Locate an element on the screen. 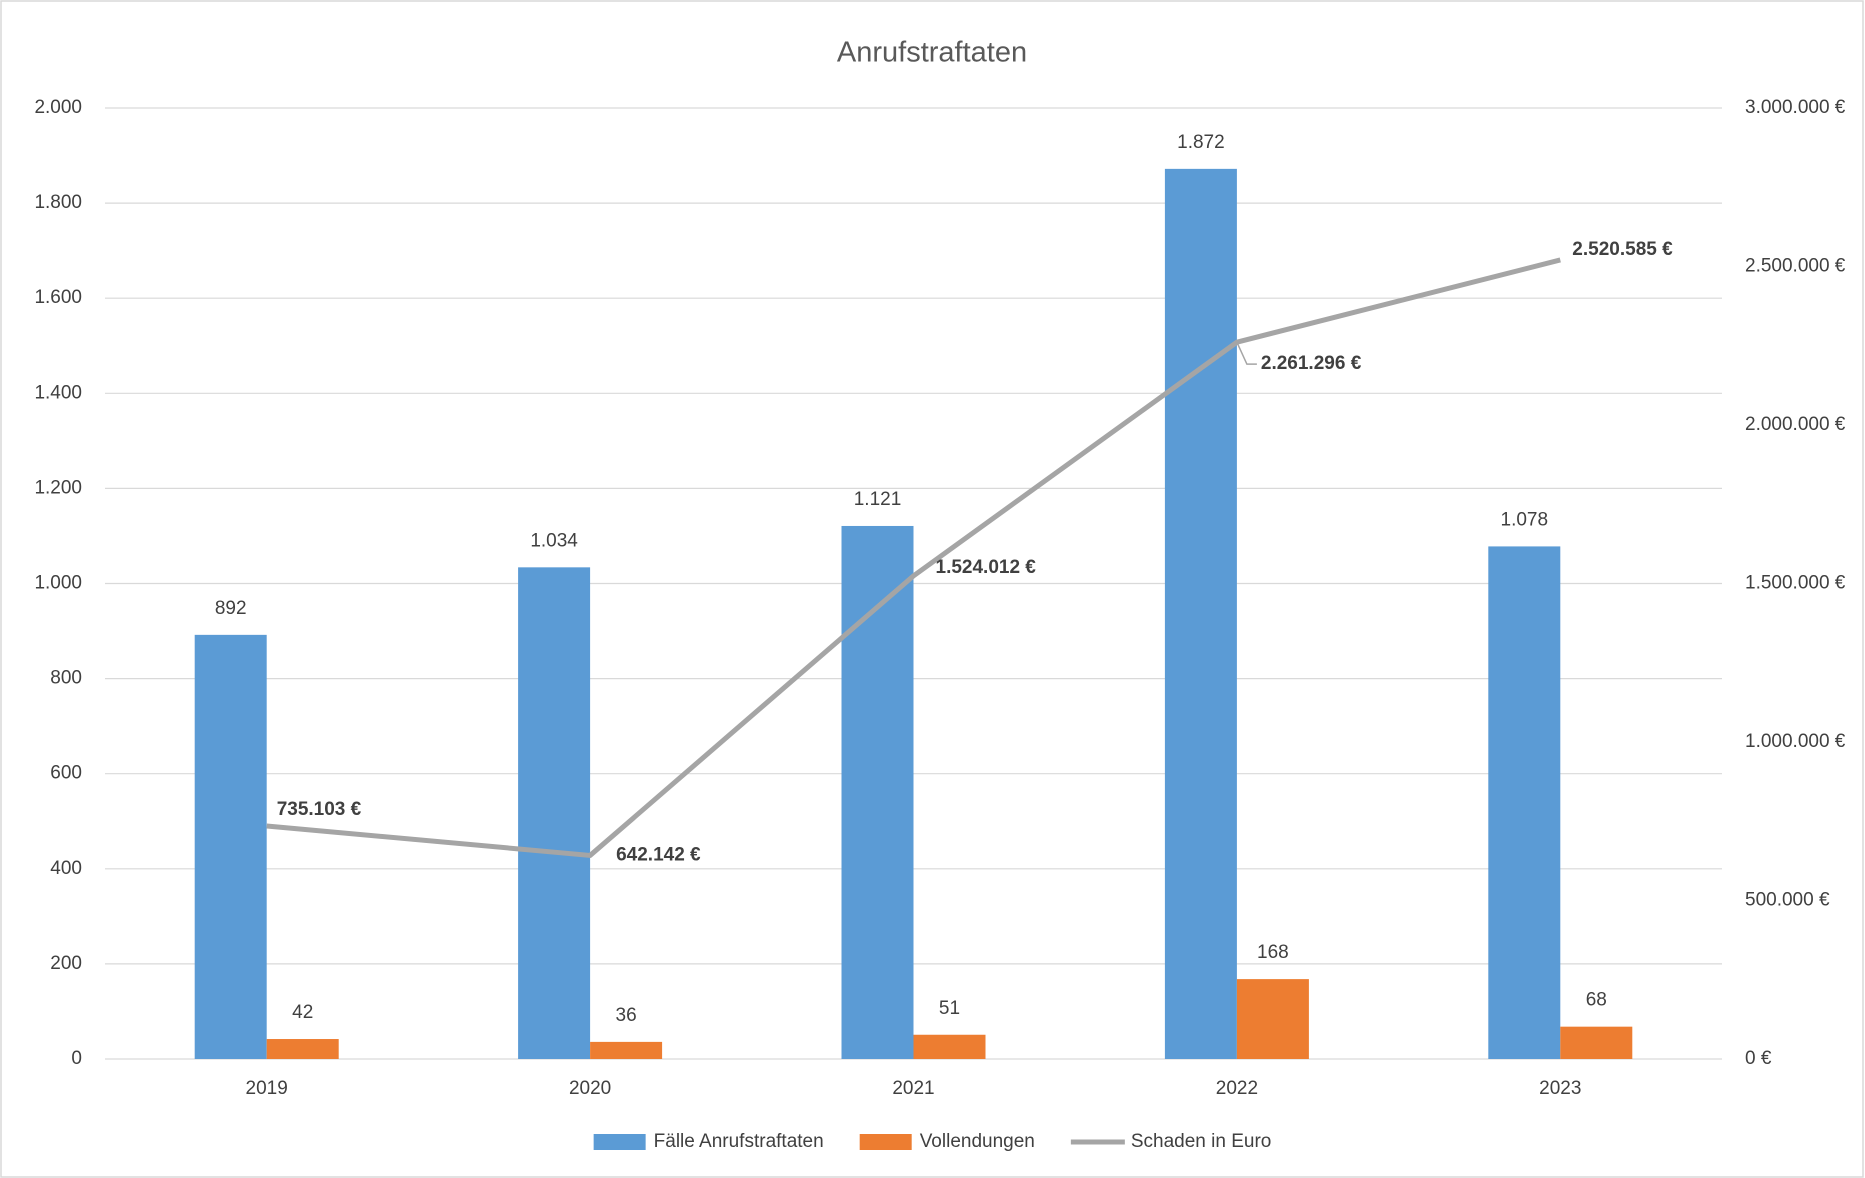 The height and width of the screenshot is (1178, 1865). y-tick-label: 2.000 is located at coordinates (58, 107).